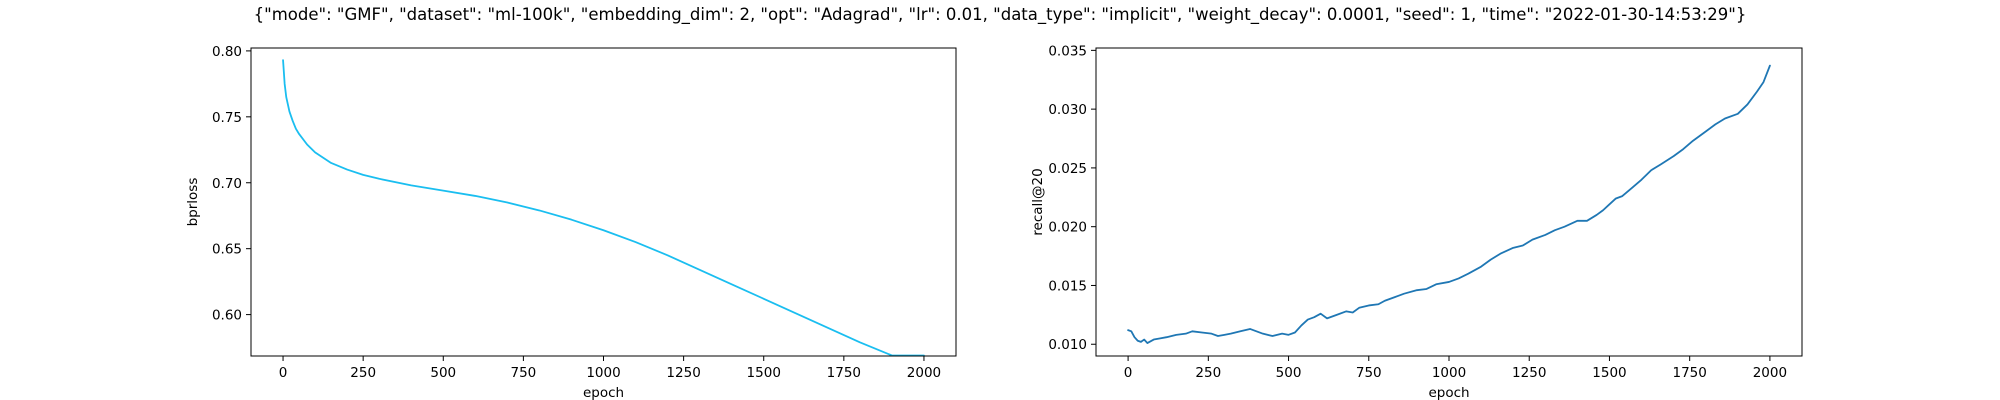 Image resolution: width=2000 pixels, height=400 pixels. Describe the element at coordinates (683, 373) in the screenshot. I see `bprloss-xtick-label: 1250` at that location.